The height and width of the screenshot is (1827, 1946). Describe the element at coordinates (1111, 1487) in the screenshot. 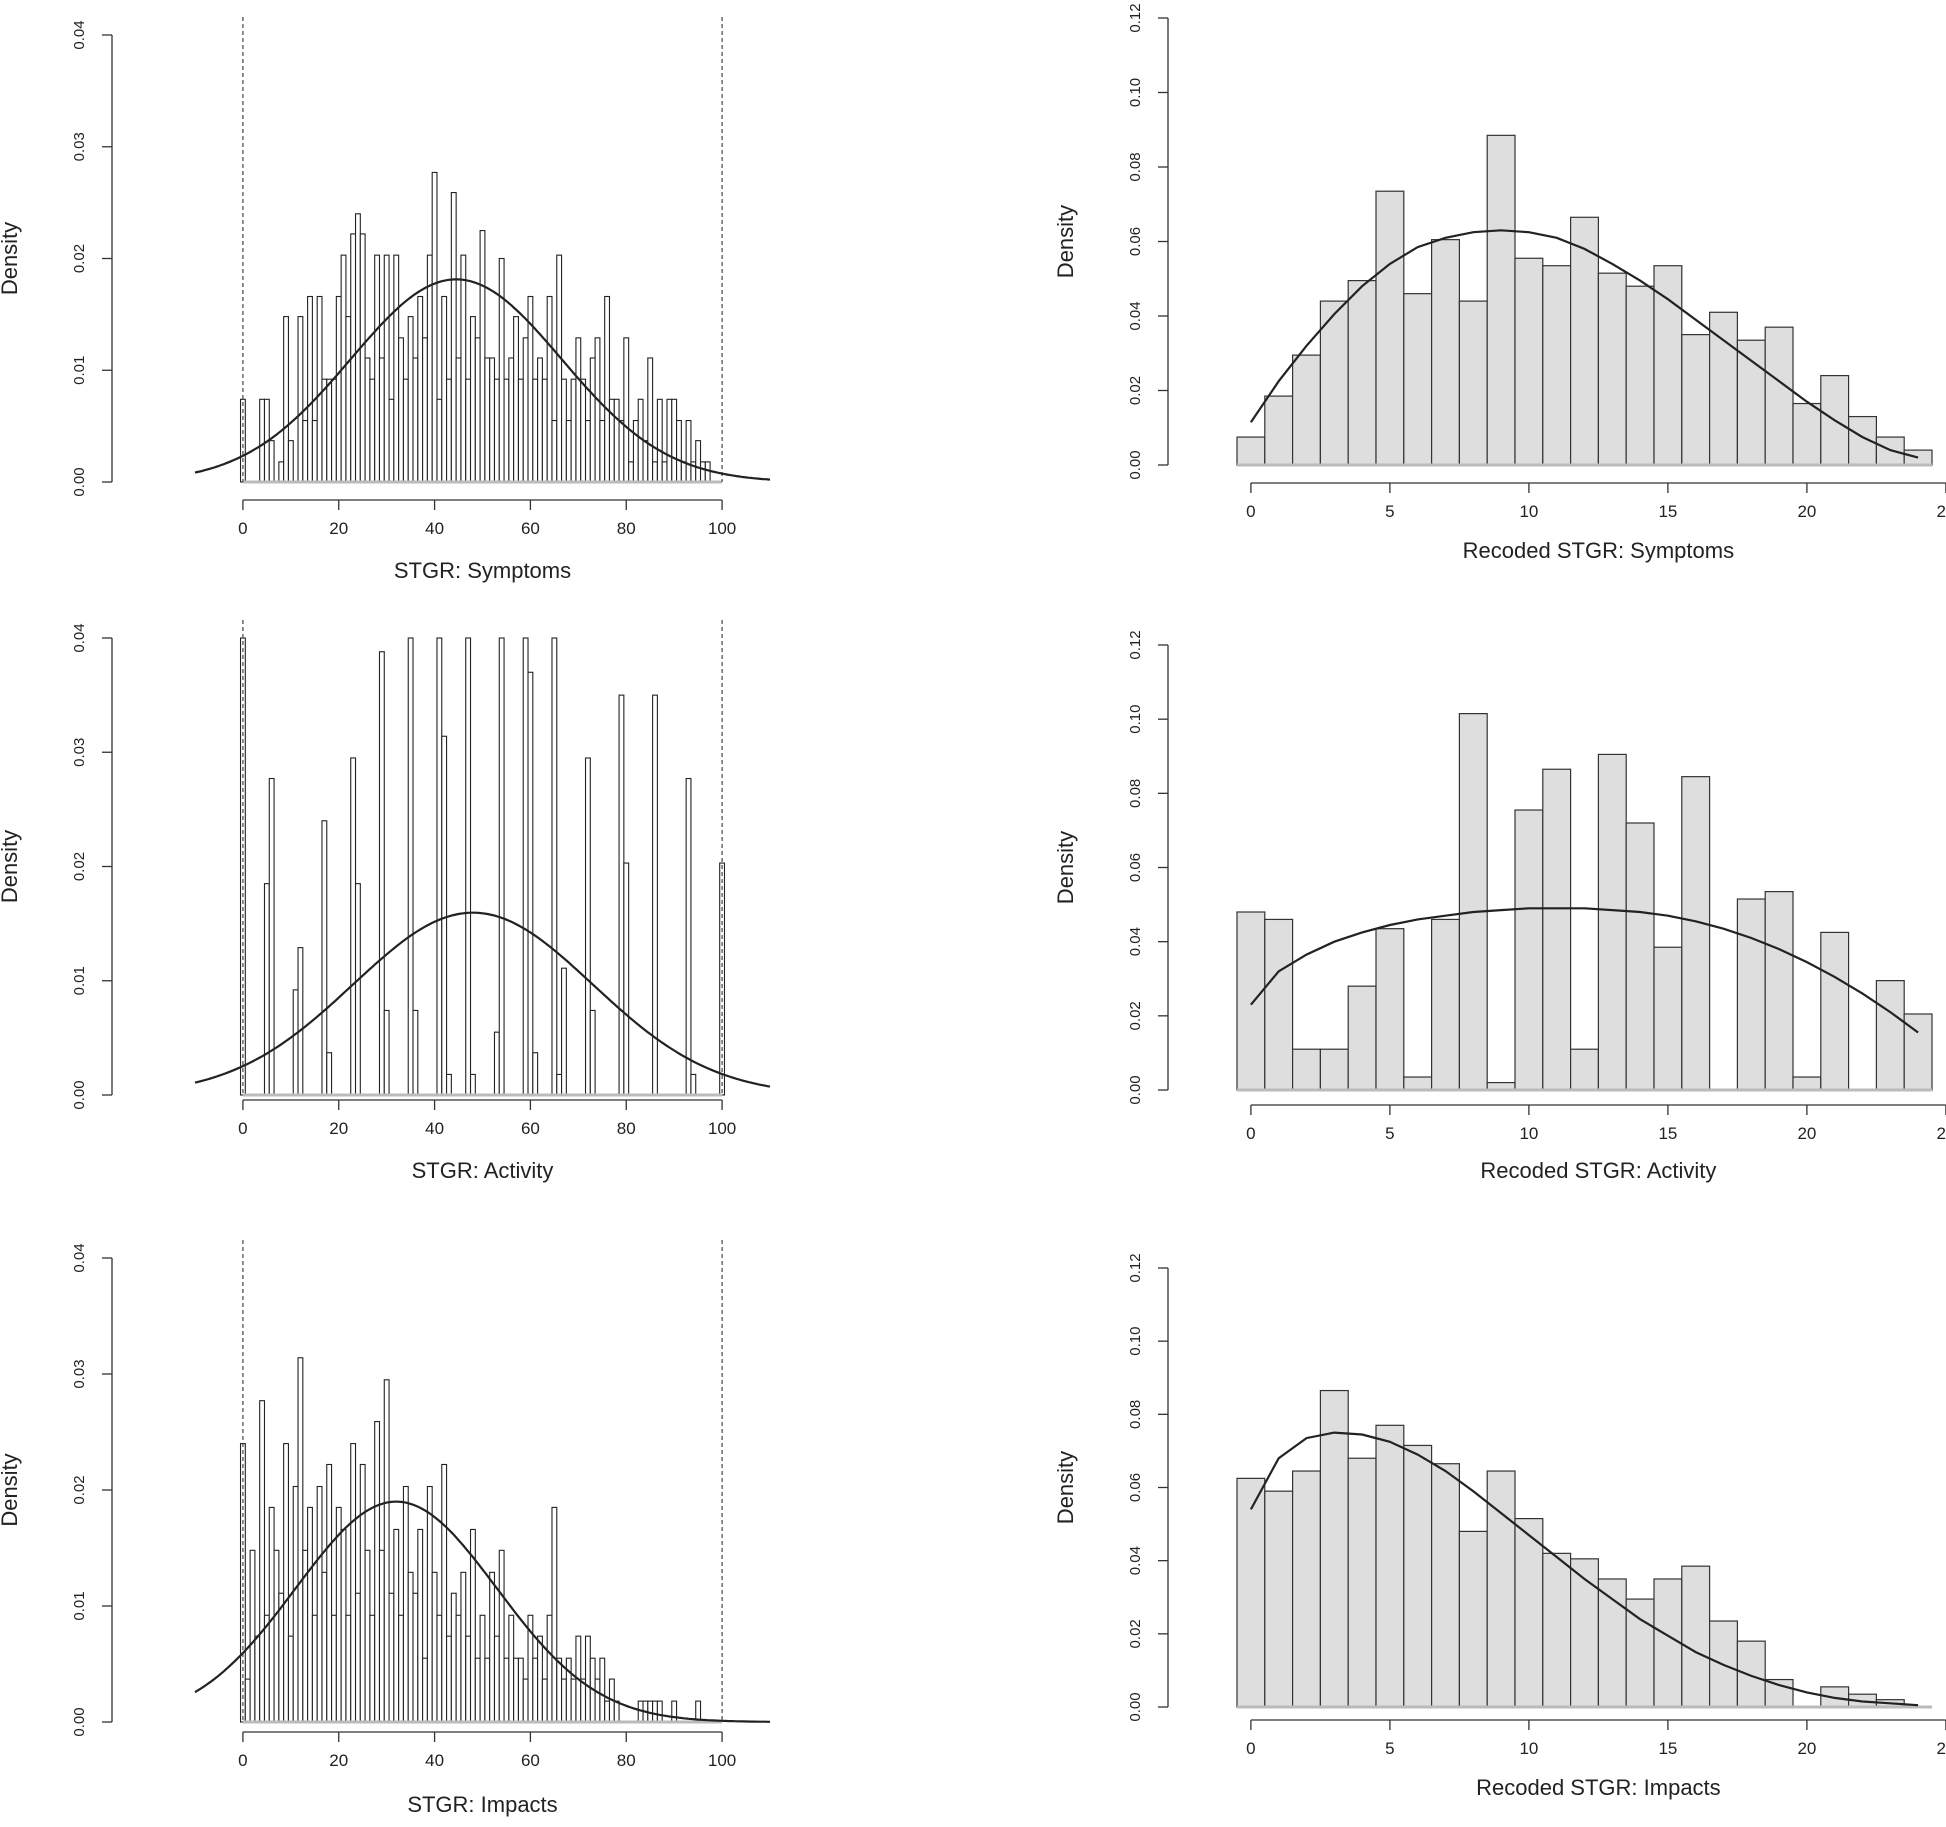

I see `y-axis: 0.00 0.02 0.04 0.06 0.08 0.10 0.12 Density` at that location.